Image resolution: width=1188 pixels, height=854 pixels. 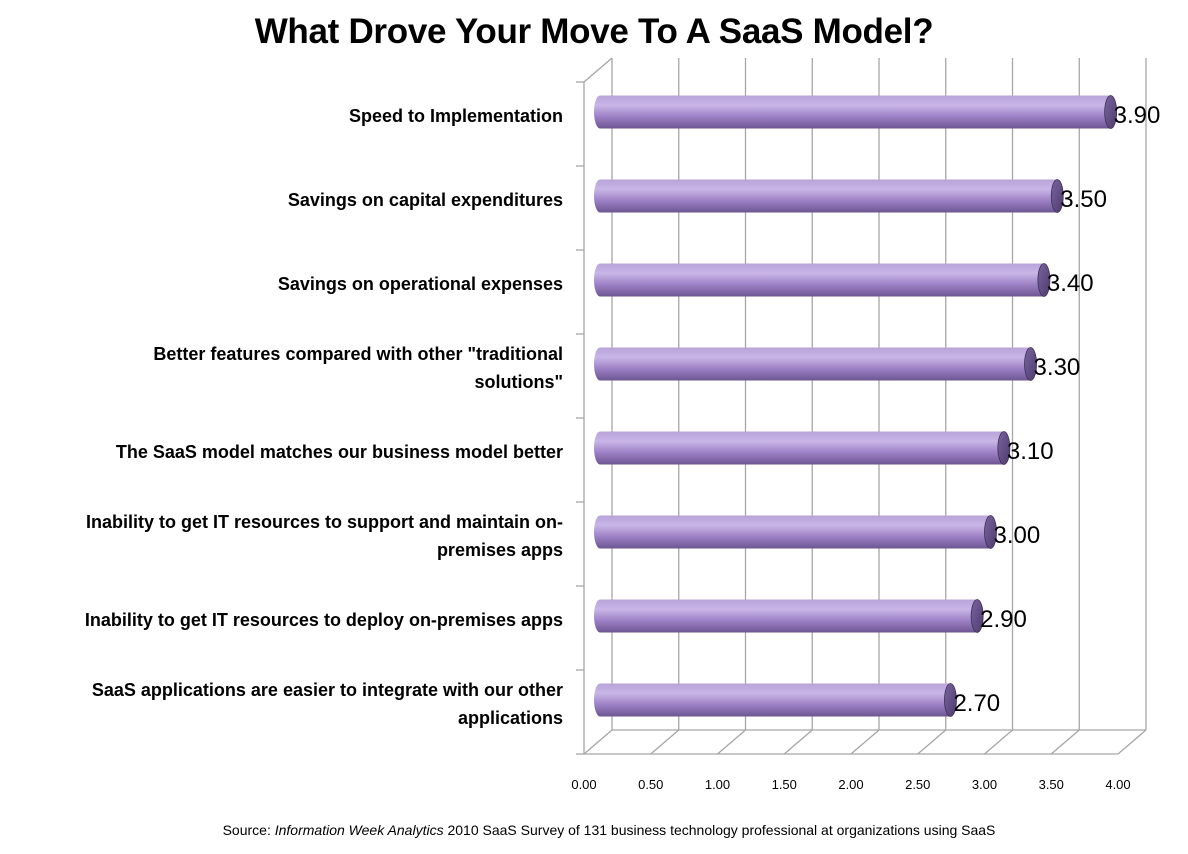 I want to click on x-tick-label: 0.50, so click(x=650, y=784).